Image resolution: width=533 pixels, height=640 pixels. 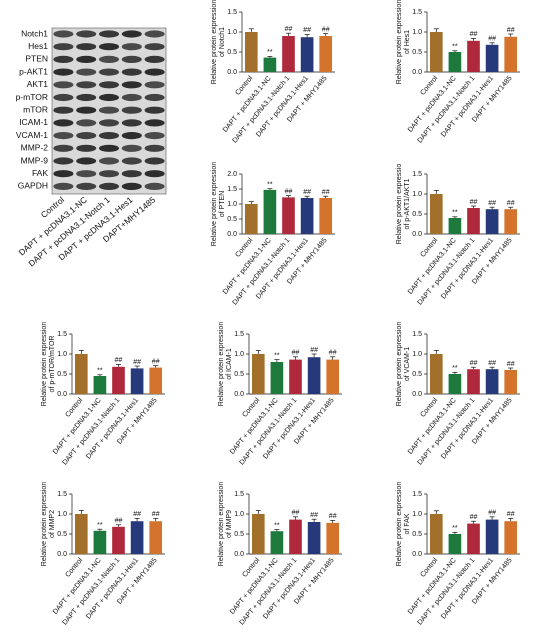 What do you see at coordinates (34, 33) in the screenshot?
I see `protein-label: Notch1` at bounding box center [34, 33].